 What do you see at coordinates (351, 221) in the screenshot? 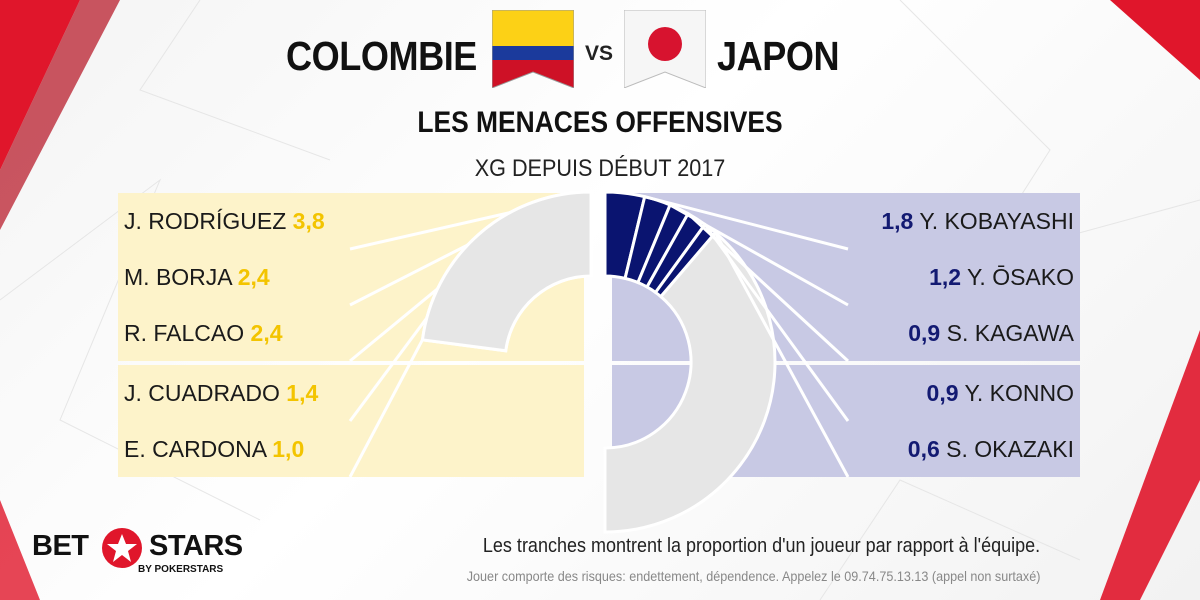
I see `colombia-player-row: J. RODRÍGUEZ 3,8` at bounding box center [351, 221].